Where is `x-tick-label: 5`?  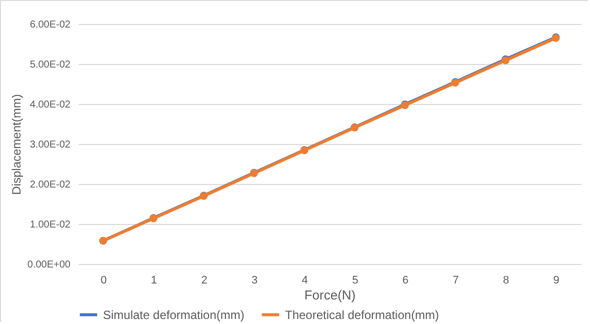
x-tick-label: 5 is located at coordinates (355, 280).